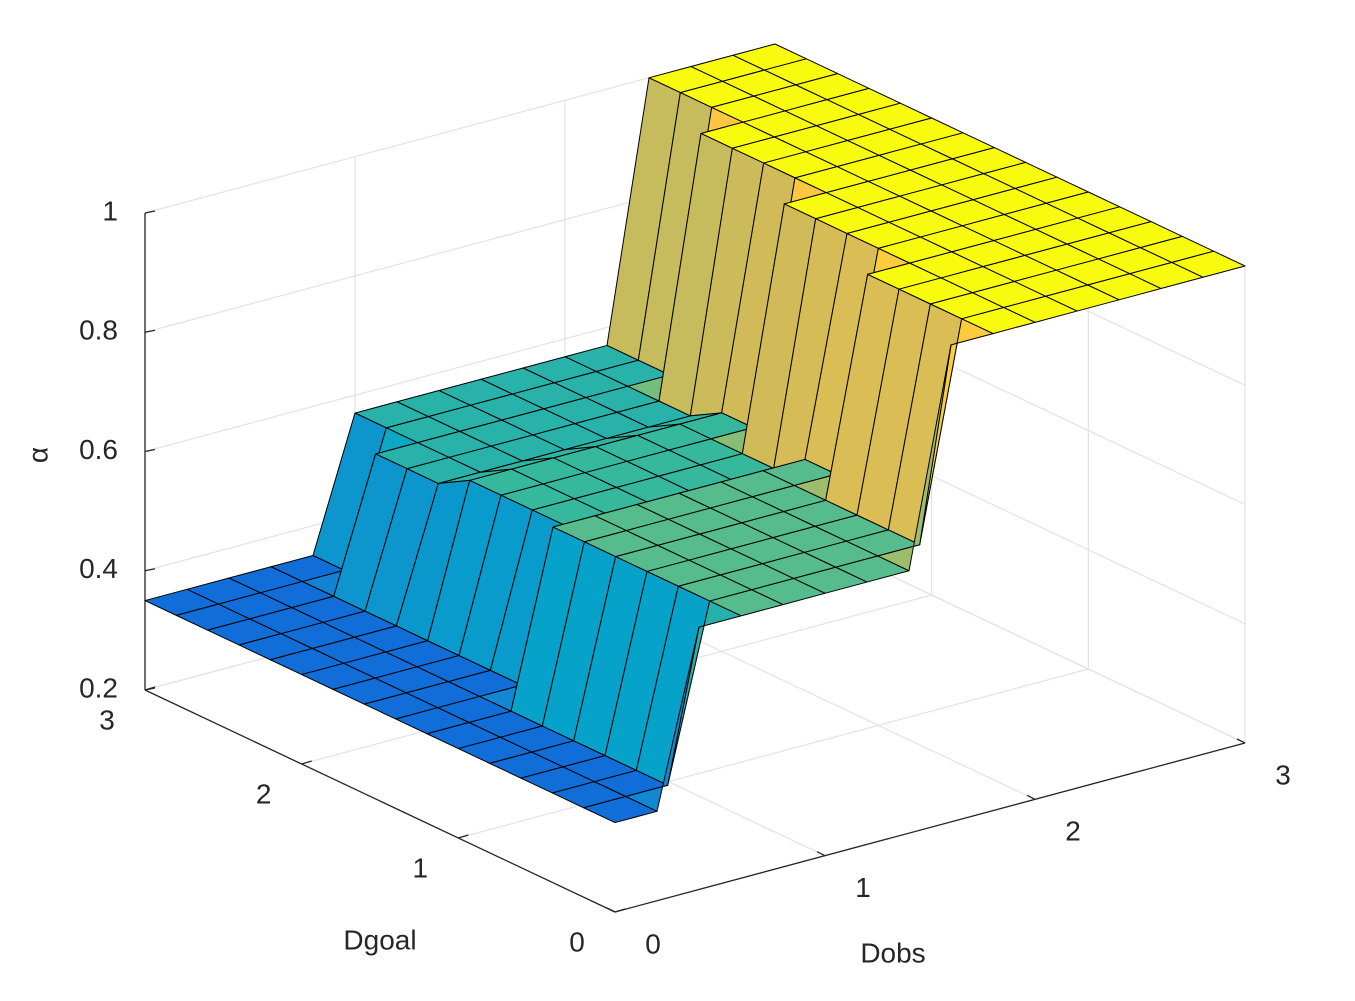 The width and height of the screenshot is (1355, 1001). I want to click on x-axis-label: Dobs, so click(892, 952).